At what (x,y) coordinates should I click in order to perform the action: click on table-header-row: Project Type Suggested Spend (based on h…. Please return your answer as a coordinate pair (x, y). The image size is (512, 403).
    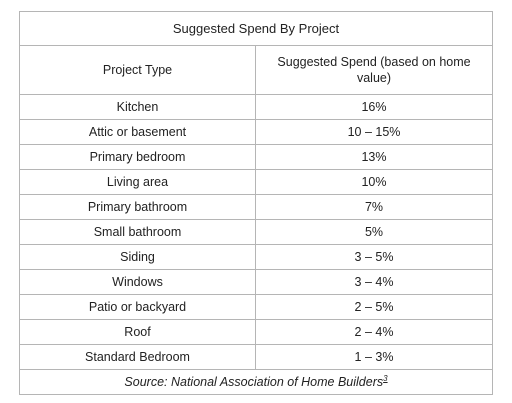
    Looking at the image, I should click on (256, 70).